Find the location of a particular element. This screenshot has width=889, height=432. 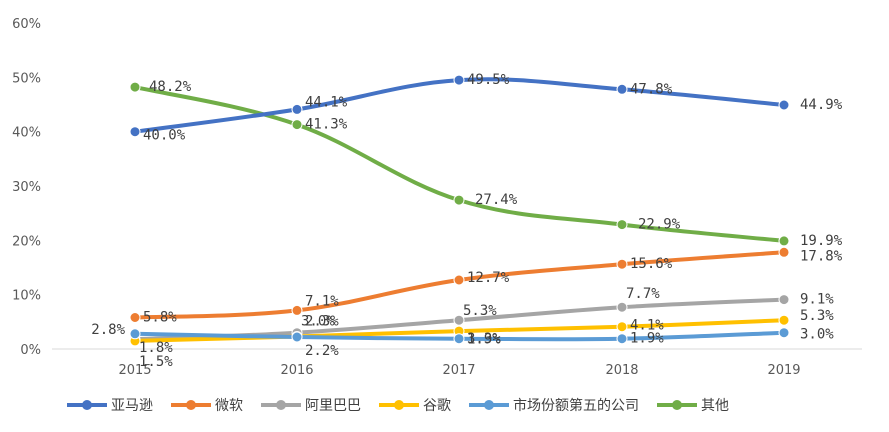

data-label: 41.3% is located at coordinates (326, 125).